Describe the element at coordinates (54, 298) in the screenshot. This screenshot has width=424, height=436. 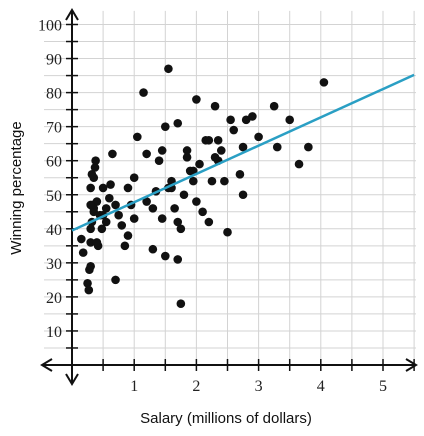
I see `y-tick-label: 20` at that location.